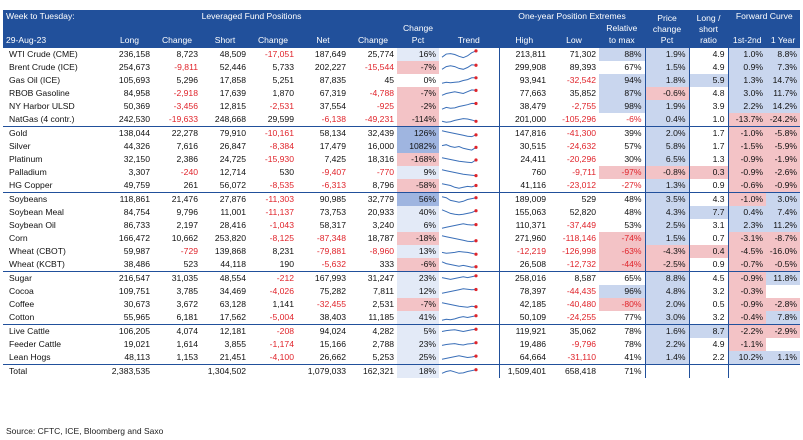 This screenshot has width=803, height=440. What do you see at coordinates (54, 371) in the screenshot?
I see `total-label: Total` at bounding box center [54, 371].